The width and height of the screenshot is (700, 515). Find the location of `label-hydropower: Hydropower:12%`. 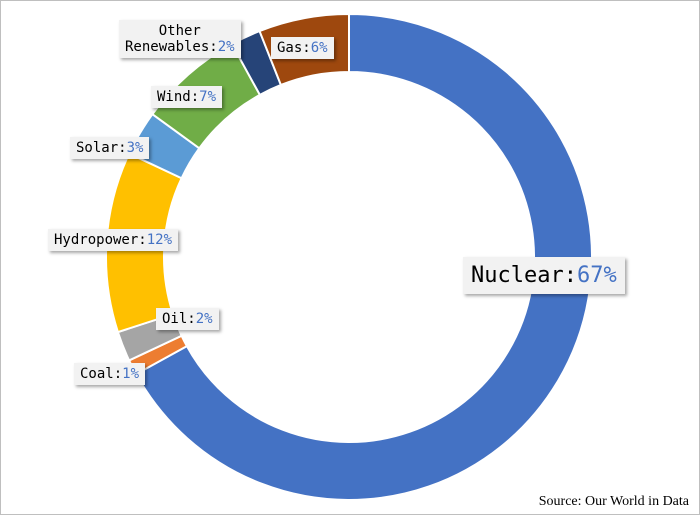

label-hydropower: Hydropower:12% is located at coordinates (113, 240).